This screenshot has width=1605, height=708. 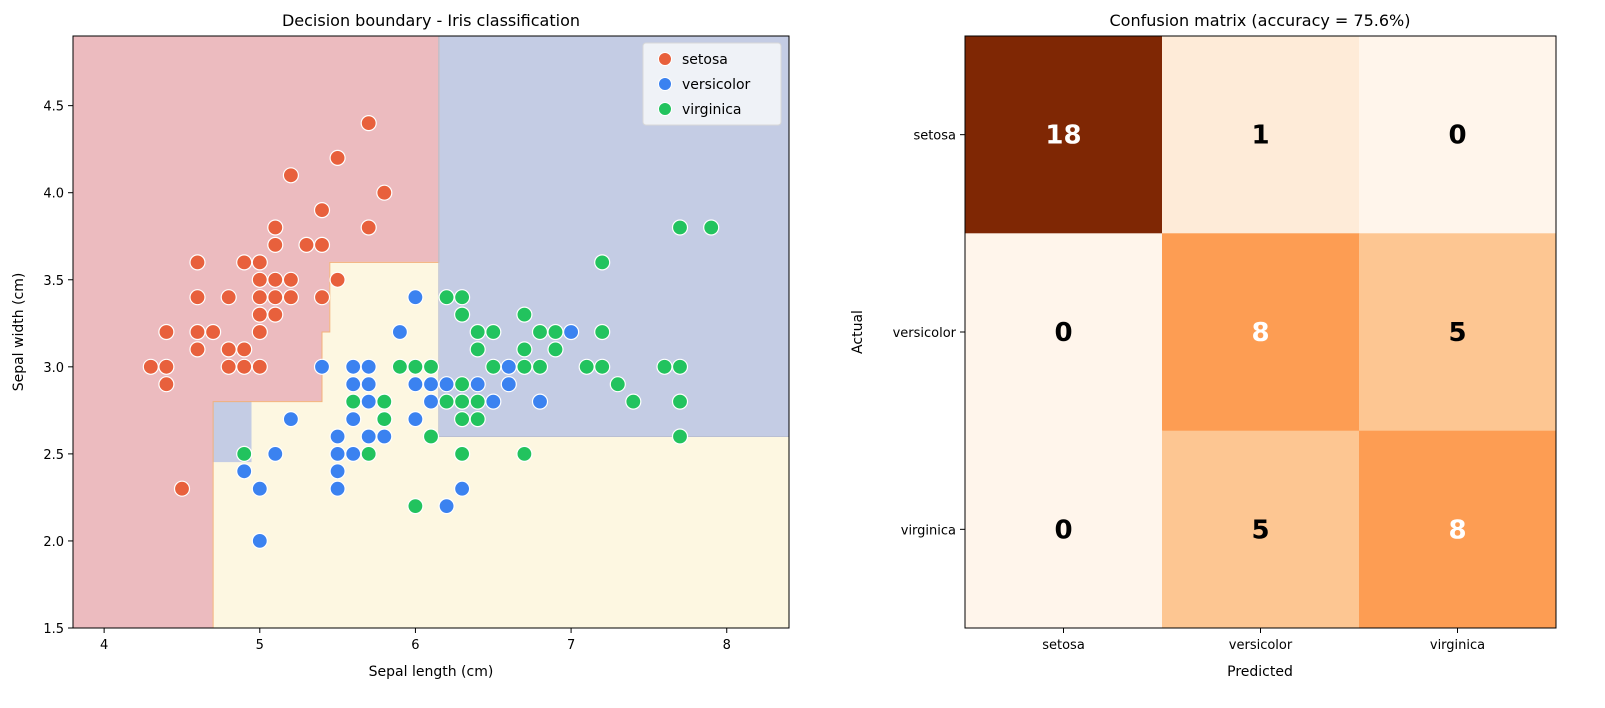 I want to click on matrix-cell-value: 1, so click(x=1260, y=136).